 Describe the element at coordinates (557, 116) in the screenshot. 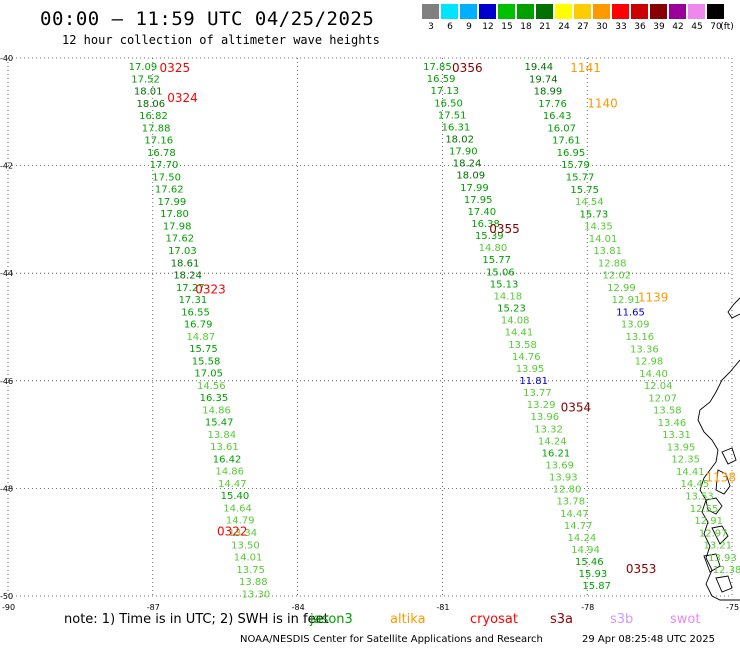

I see `wave-height-value: 16.43` at that location.